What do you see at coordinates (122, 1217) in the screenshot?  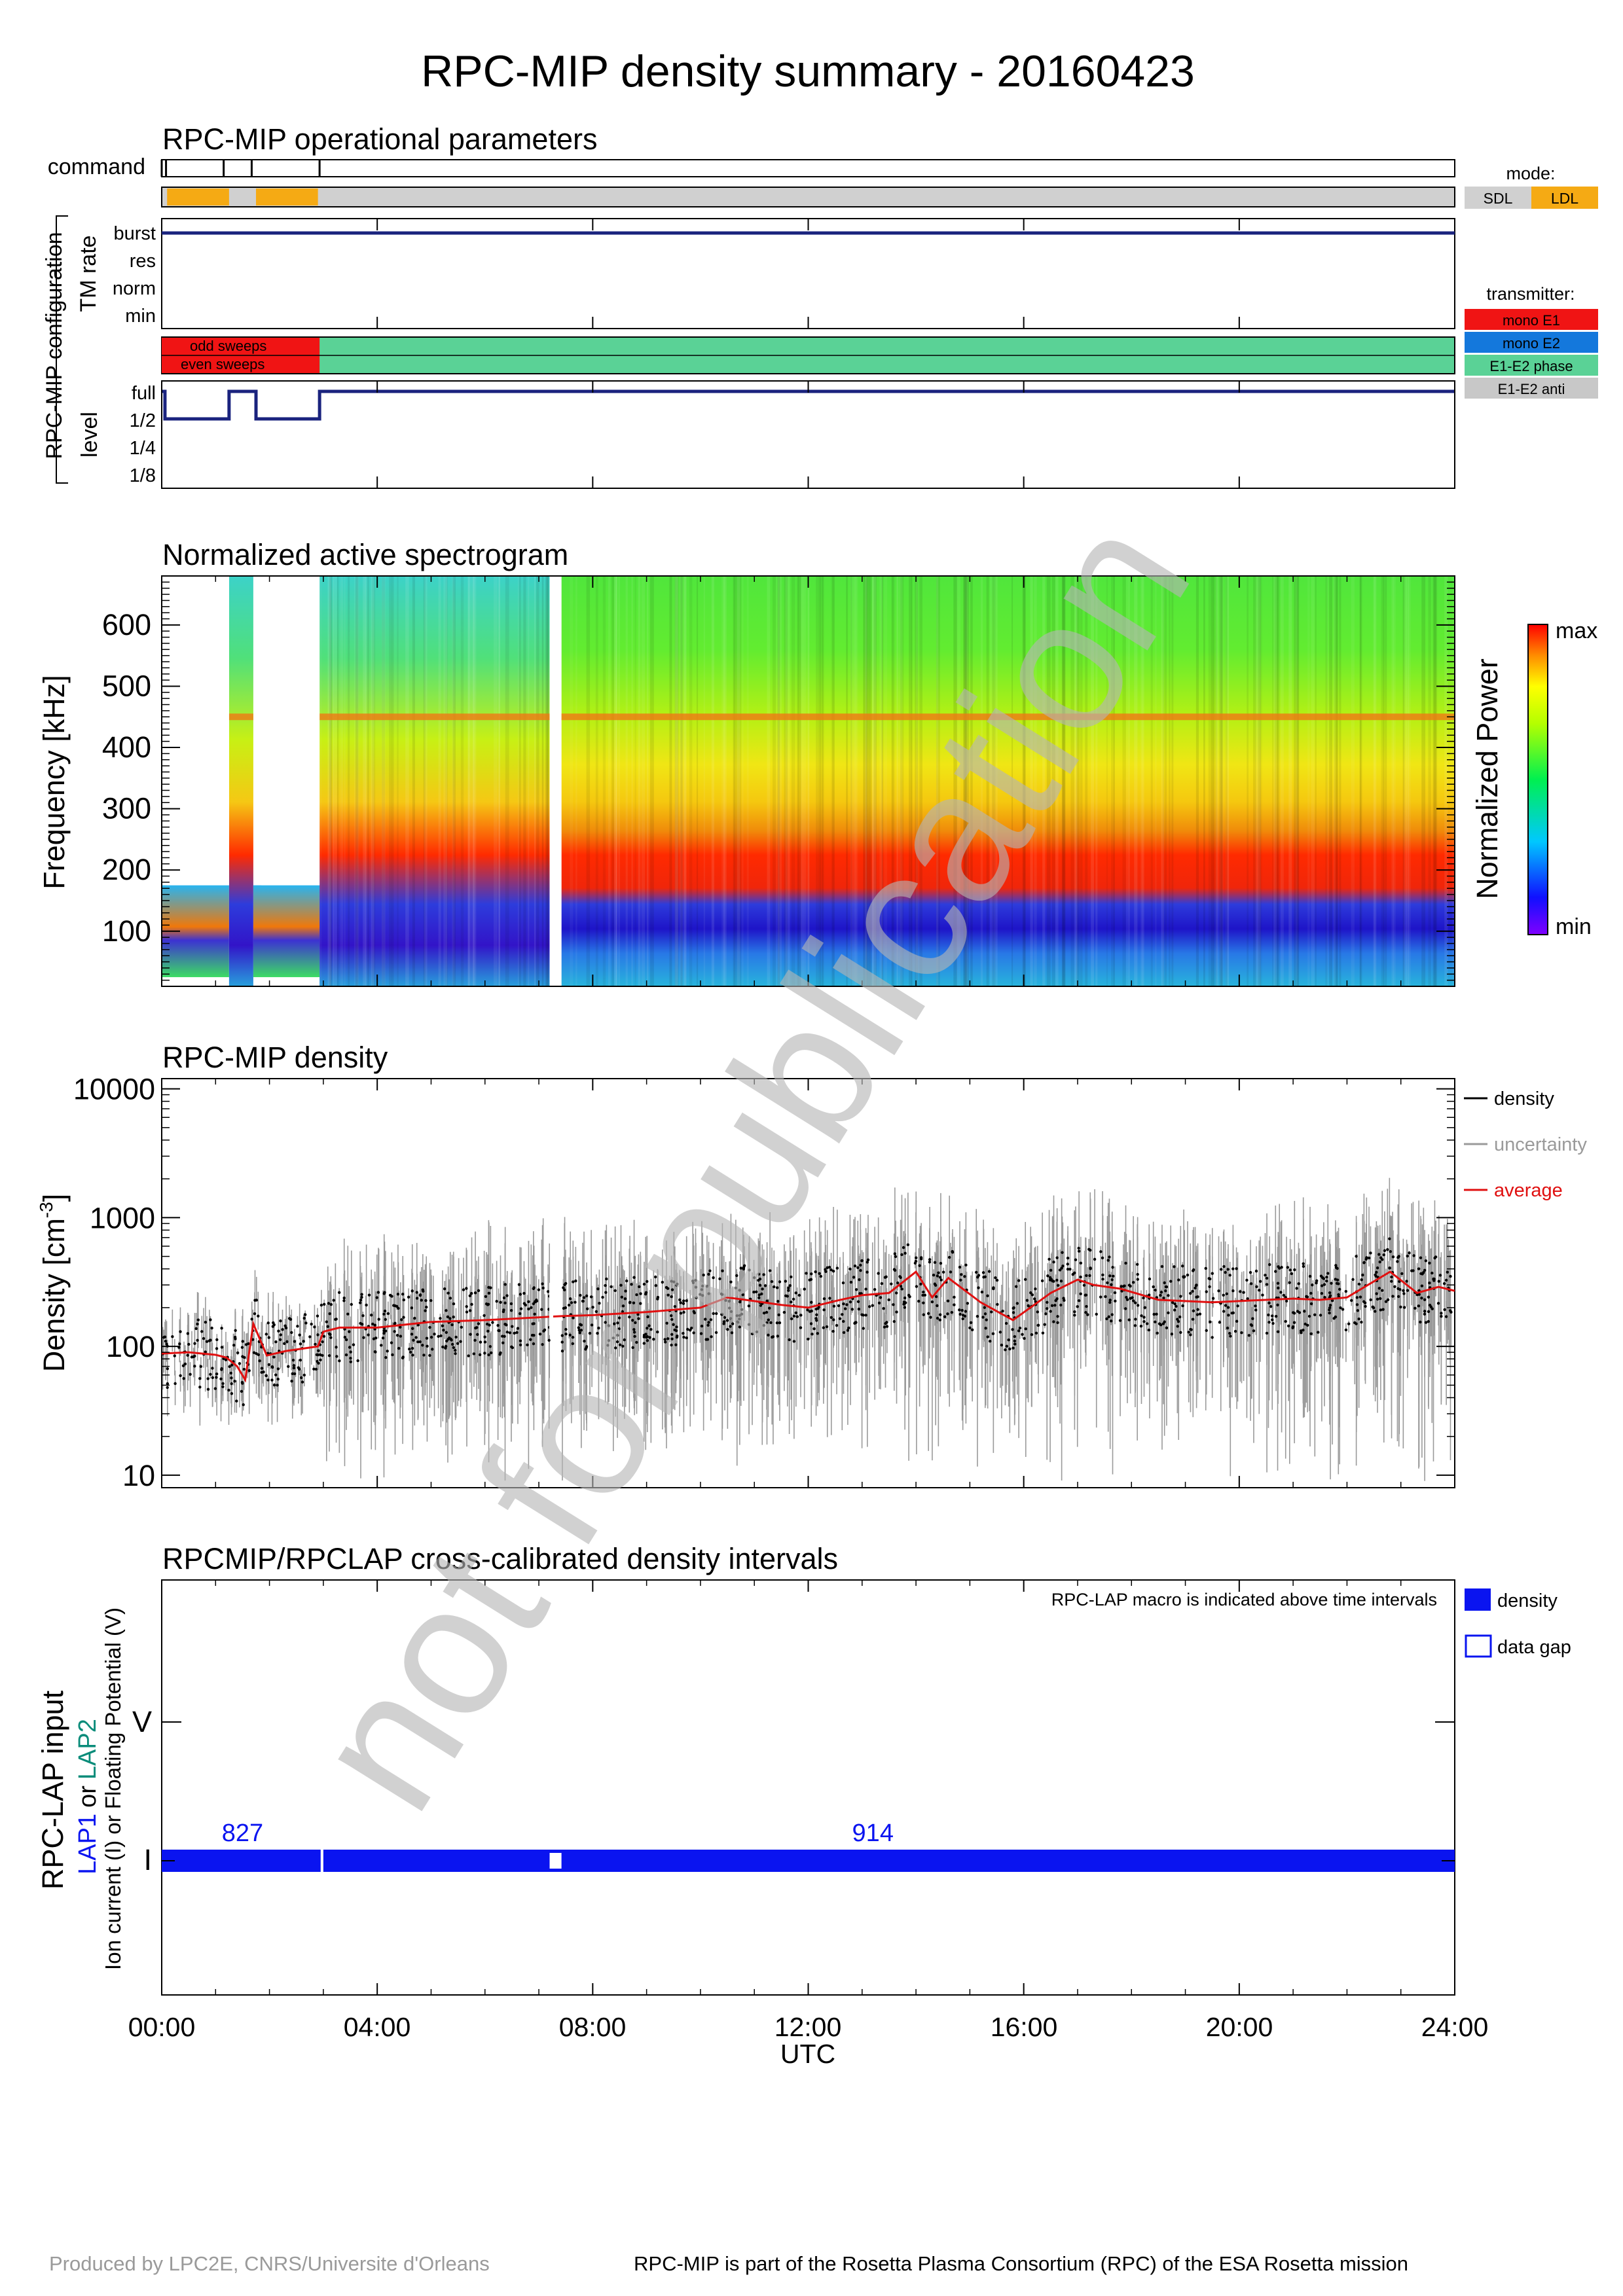 I see `density-y-tick-label: 1000` at bounding box center [122, 1217].